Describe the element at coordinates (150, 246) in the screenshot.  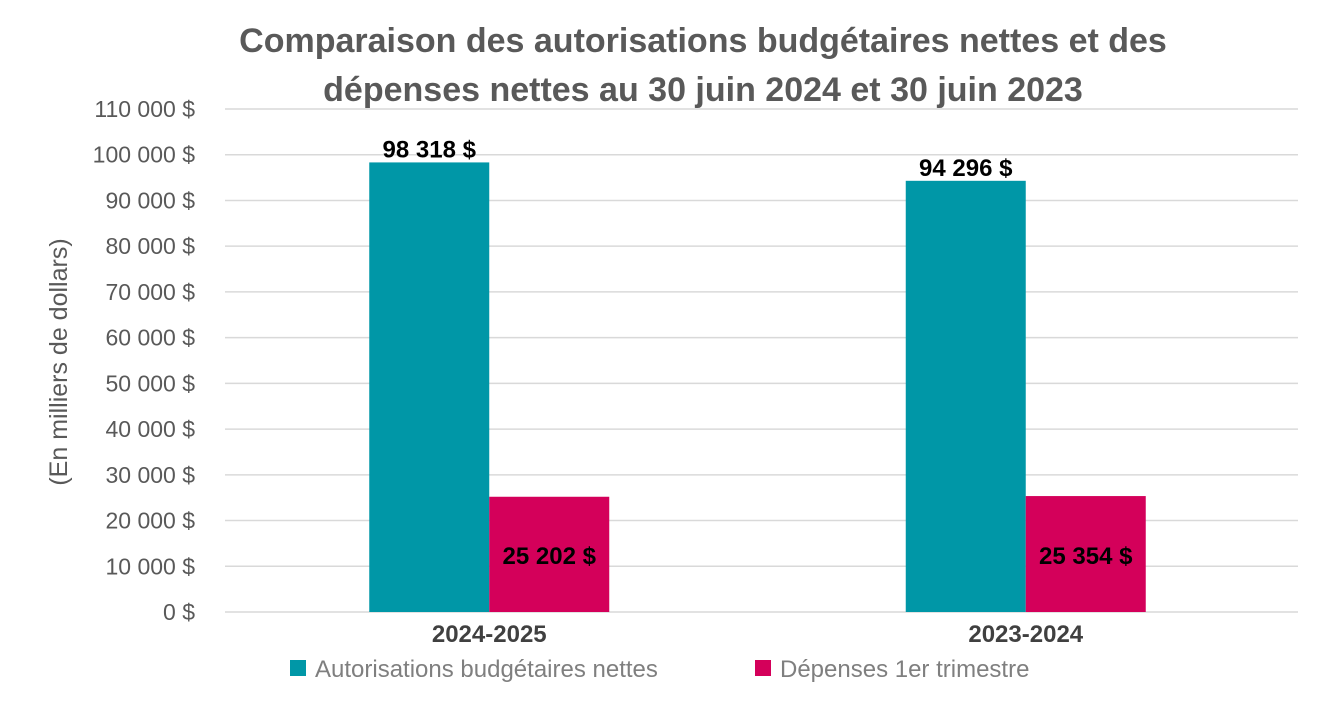
I see `y-tick-label: 80 000 $` at that location.